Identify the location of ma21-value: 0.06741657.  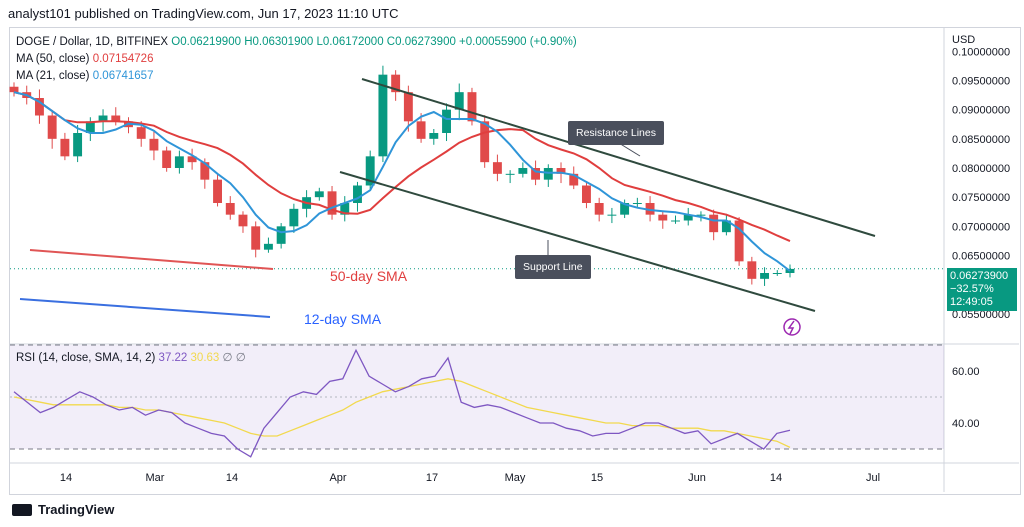
(123, 76).